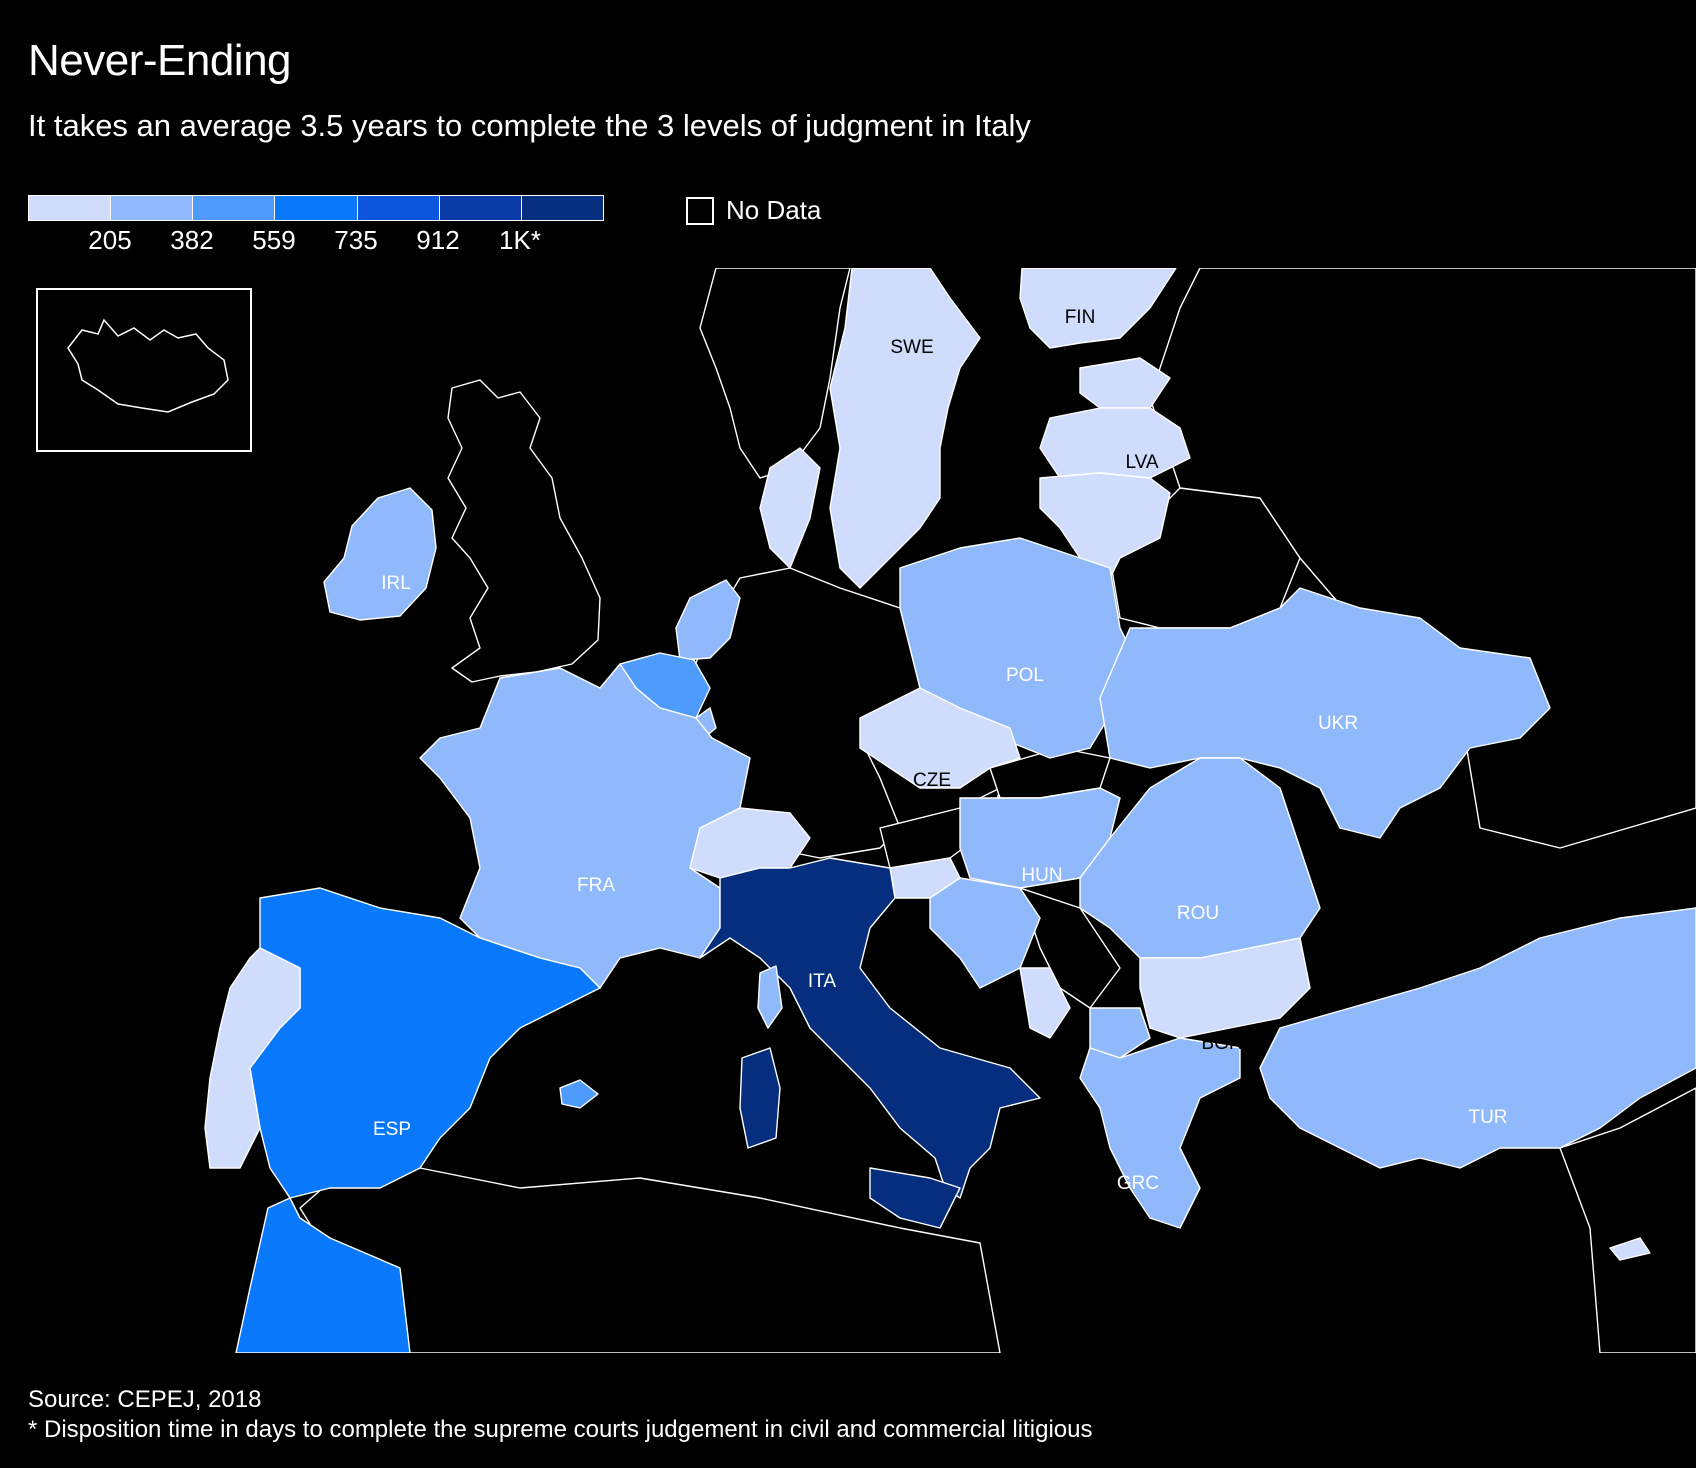 This screenshot has height=1468, width=1696. Describe the element at coordinates (1138, 1183) in the screenshot. I see `country-label-grc: GRC` at that location.